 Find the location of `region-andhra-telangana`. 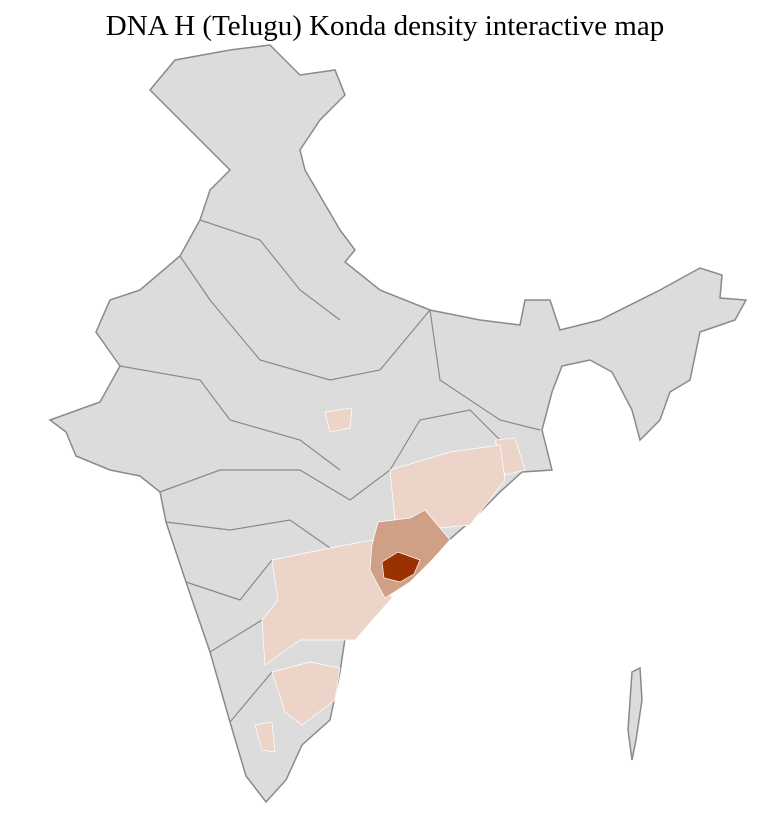

region-andhra-telangana is located at coordinates (327, 602).